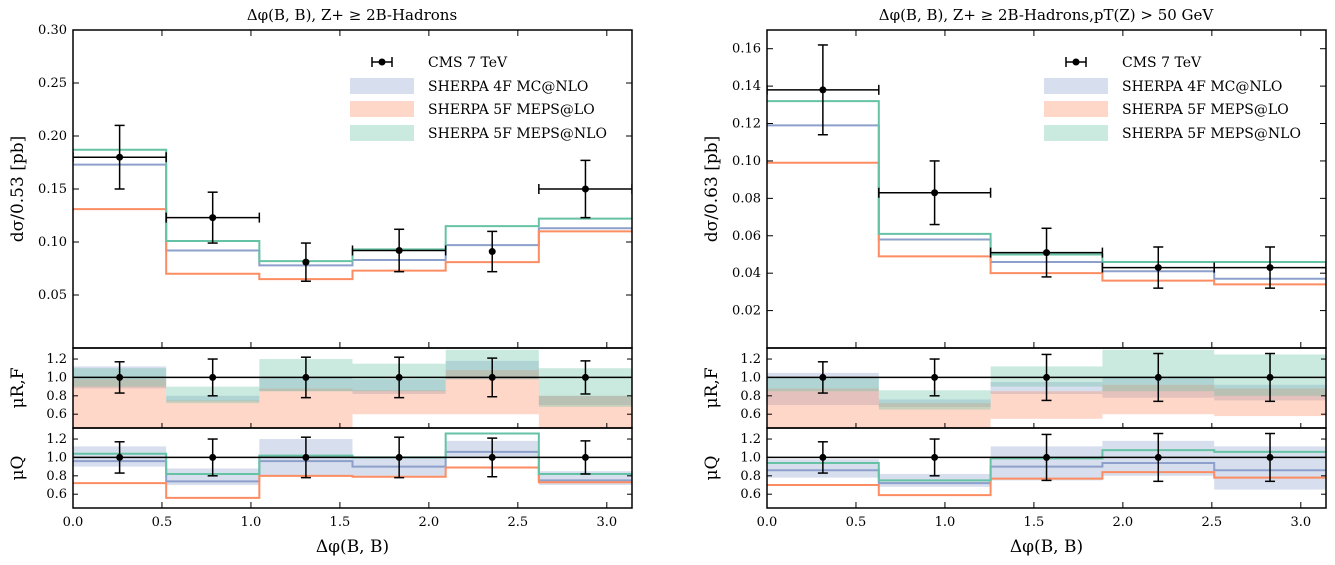 This screenshot has width=1335, height=565. I want to click on murf-band-lo-line, so click(823, 408).